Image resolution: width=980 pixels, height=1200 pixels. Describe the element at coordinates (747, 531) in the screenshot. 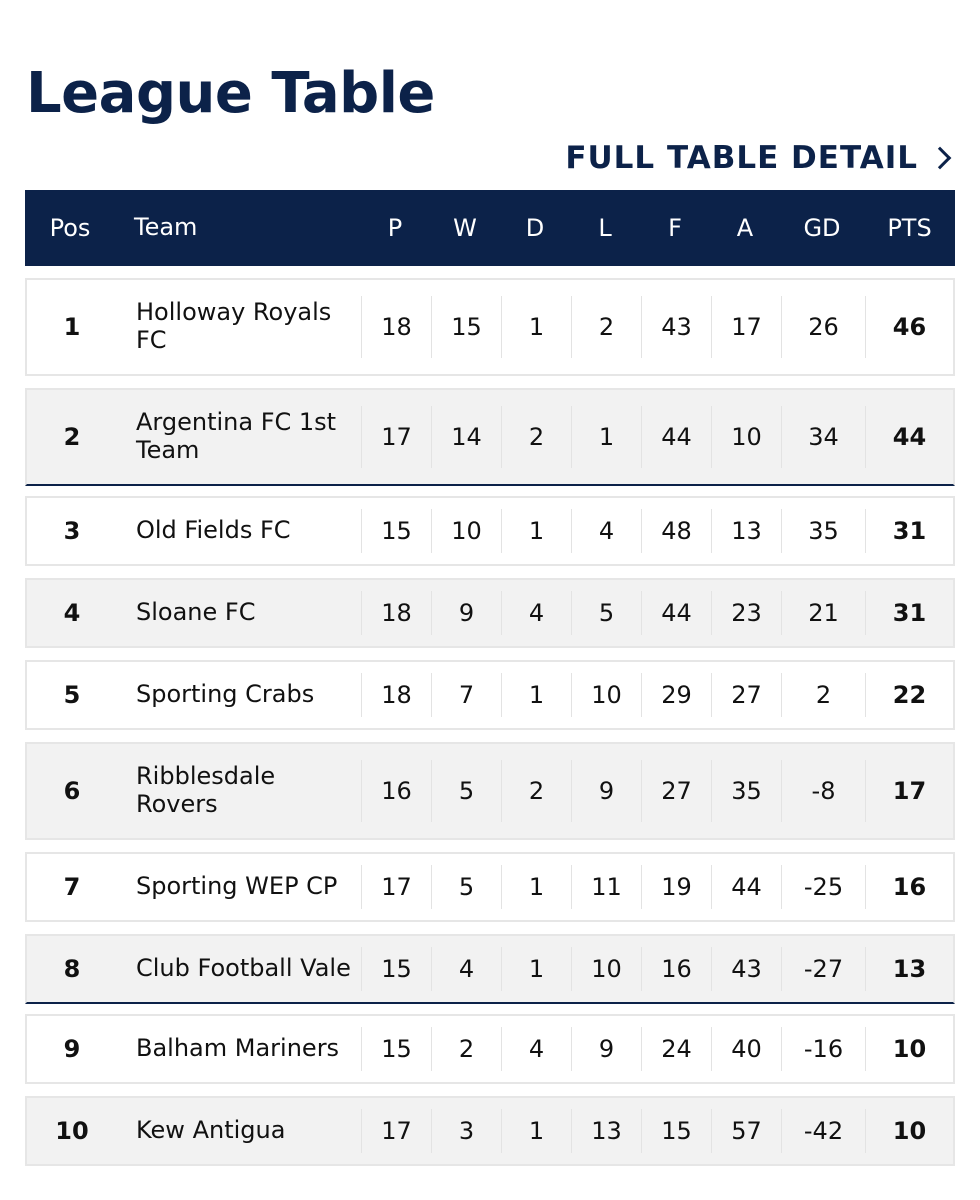

I see `row-against: 13` at that location.